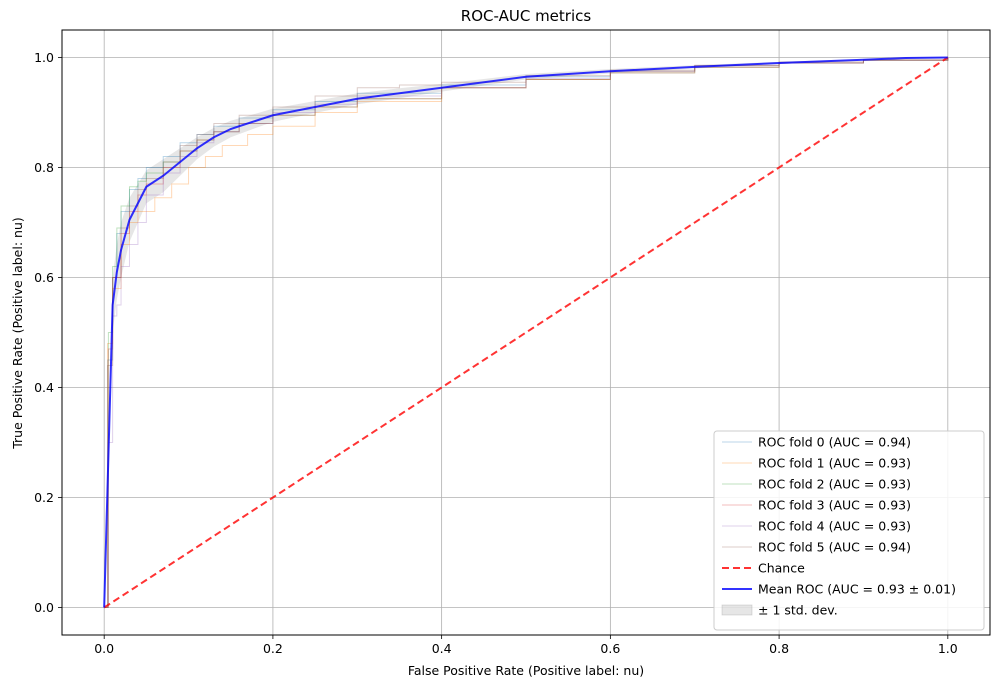 Image resolution: width=1001 pixels, height=687 pixels. Describe the element at coordinates (442, 648) in the screenshot. I see `x-tick-label: 0.4` at that location.